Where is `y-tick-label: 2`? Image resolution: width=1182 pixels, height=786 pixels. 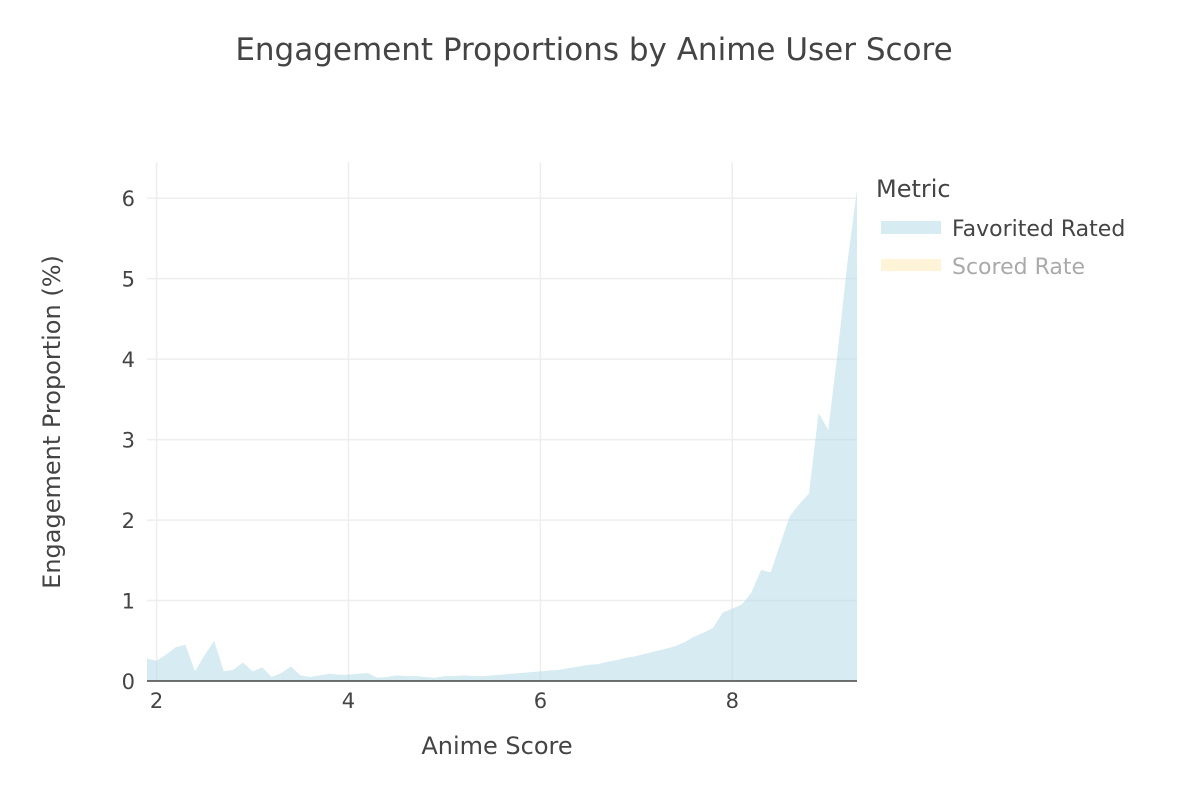 y-tick-label: 2 is located at coordinates (128, 521).